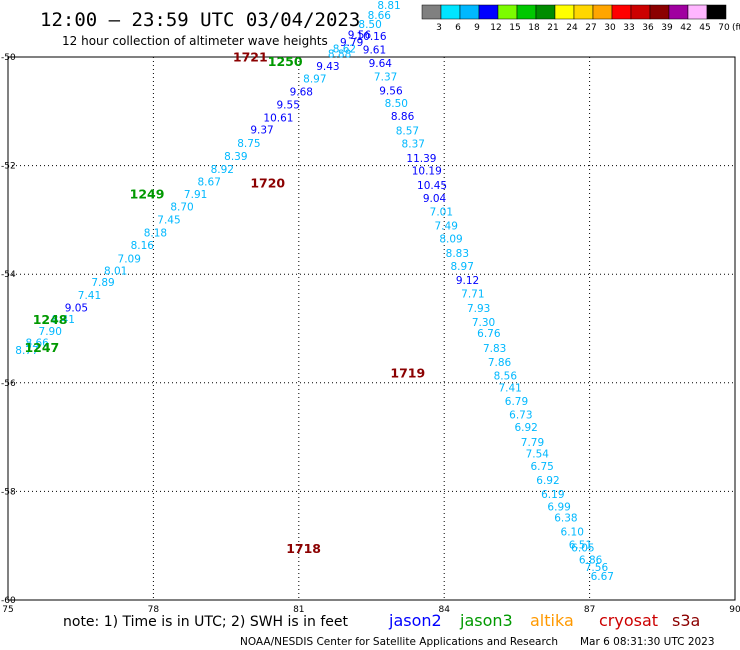  Describe the element at coordinates (439, 28) in the screenshot. I see `legend-label: 3` at that location.